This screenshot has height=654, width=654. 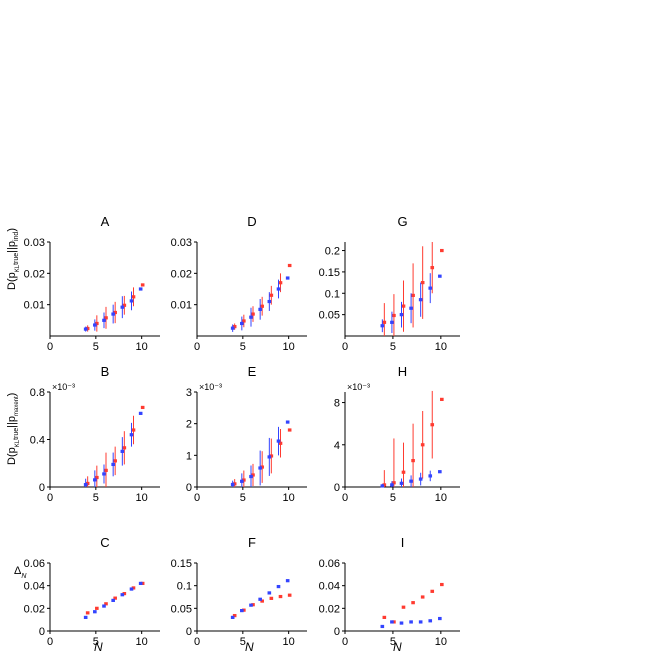 I want to click on y-tick-label: 3, so click(x=189, y=393).